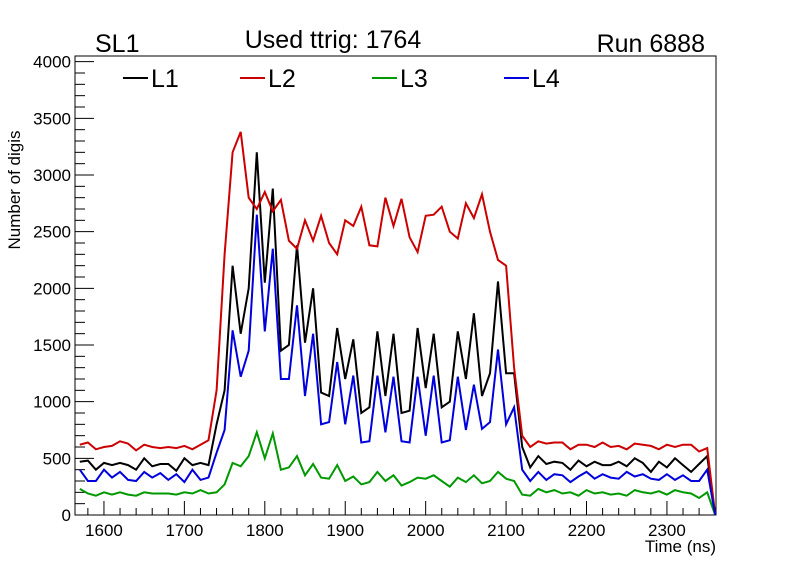 The height and width of the screenshot is (577, 796). What do you see at coordinates (52, 118) in the screenshot?
I see `y-tick-label: 3500` at bounding box center [52, 118].